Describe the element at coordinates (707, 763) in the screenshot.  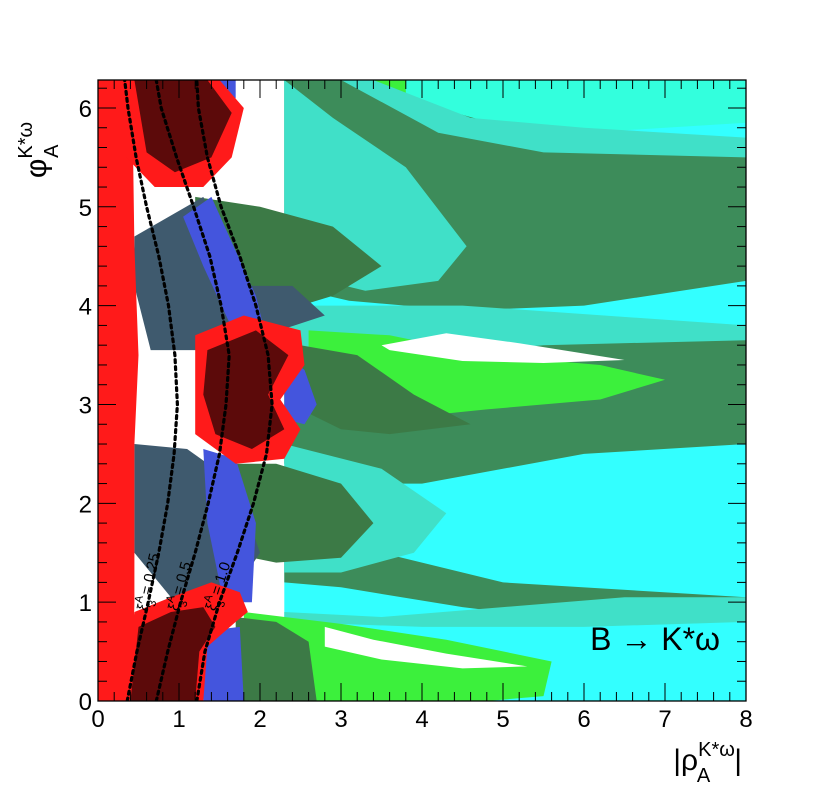
I see `x-axis-title: |ρK*ω A |` at that location.